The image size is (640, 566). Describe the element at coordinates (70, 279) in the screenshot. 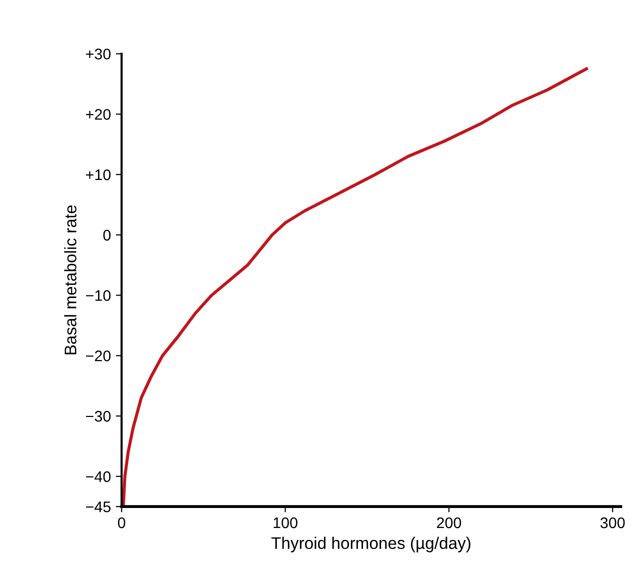

I see `y-axis-title: Basal metabolic rate` at that location.